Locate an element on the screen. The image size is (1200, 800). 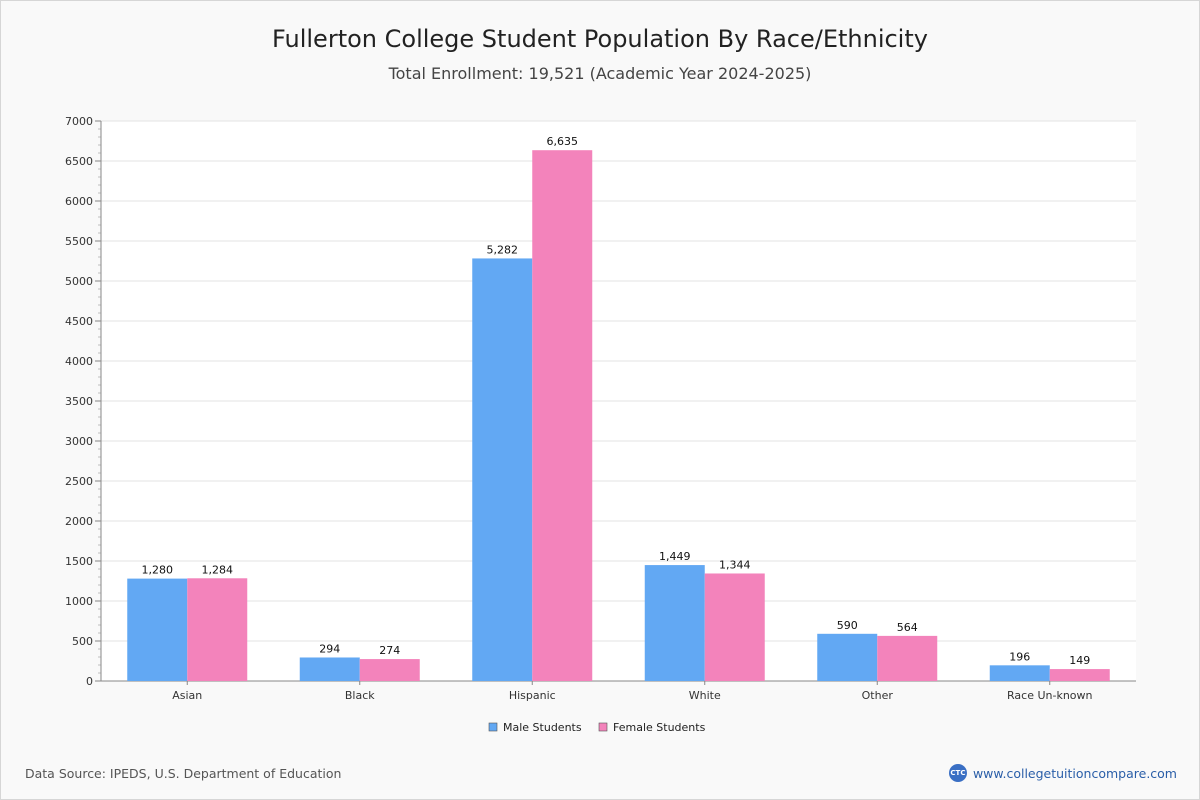
x-category-label: Race Un-known is located at coordinates (1050, 695).